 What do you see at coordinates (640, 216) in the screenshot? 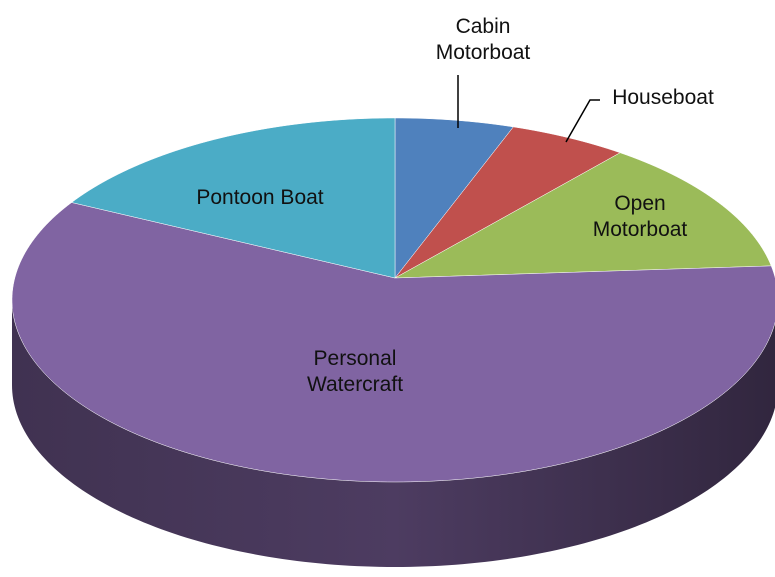
I see `slice-label: Open Motorboat` at bounding box center [640, 216].